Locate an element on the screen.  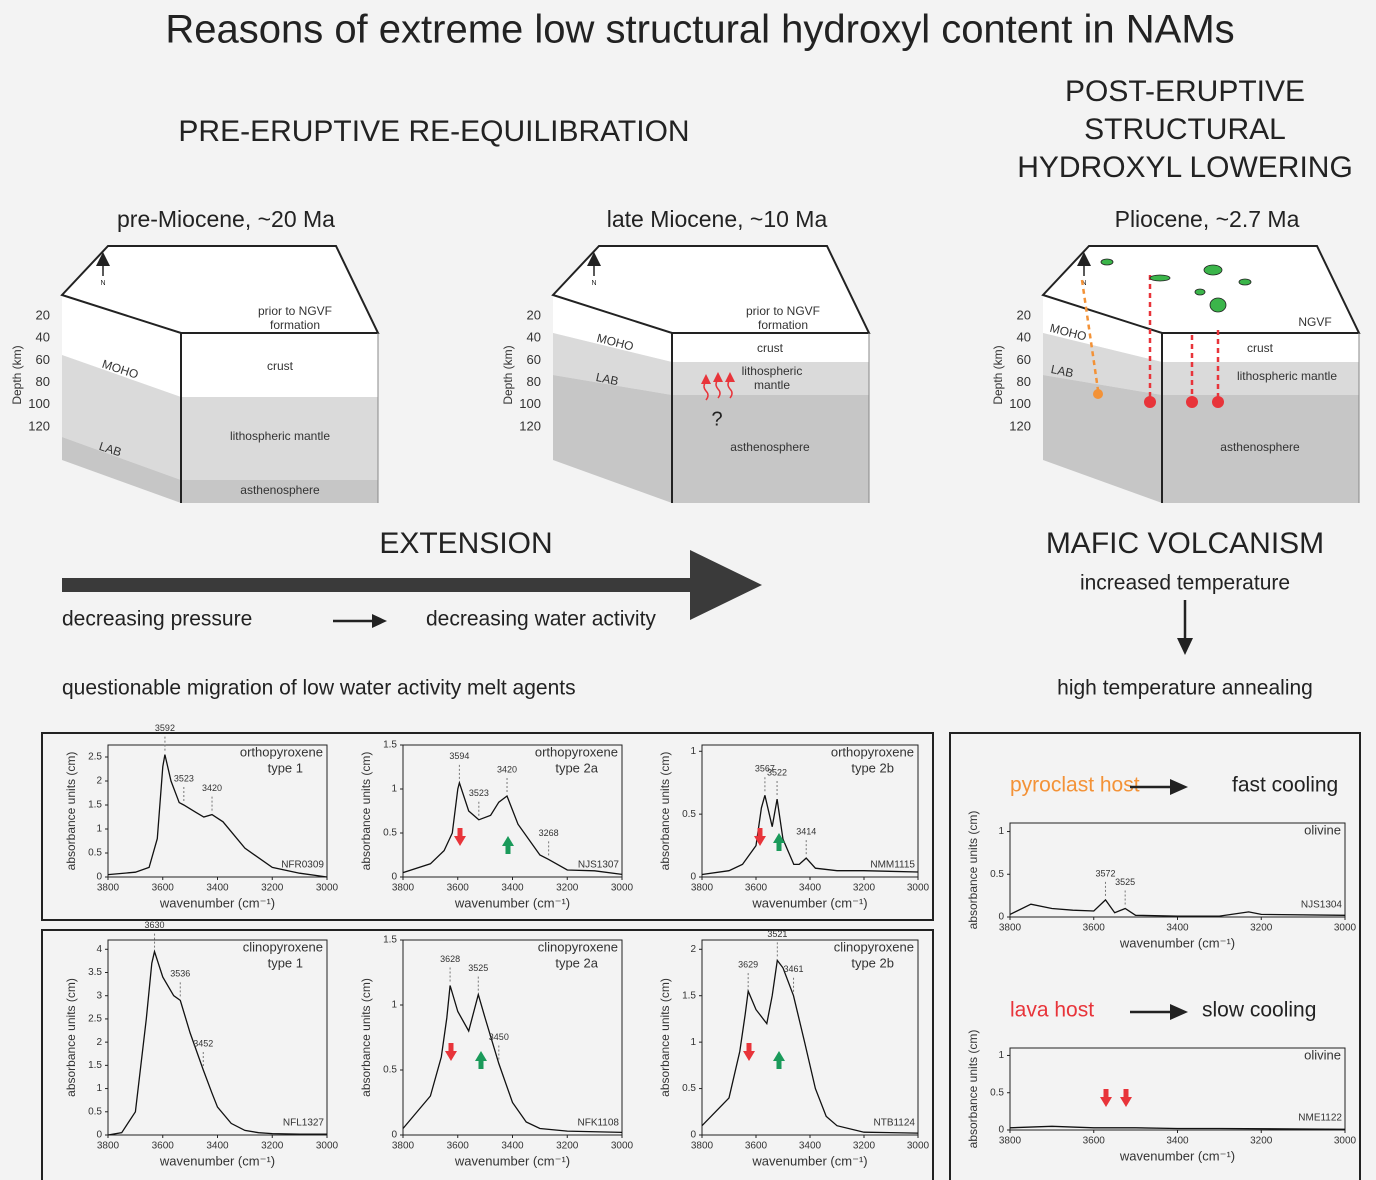
surface-label: NGVF is located at coordinates (1314, 322).